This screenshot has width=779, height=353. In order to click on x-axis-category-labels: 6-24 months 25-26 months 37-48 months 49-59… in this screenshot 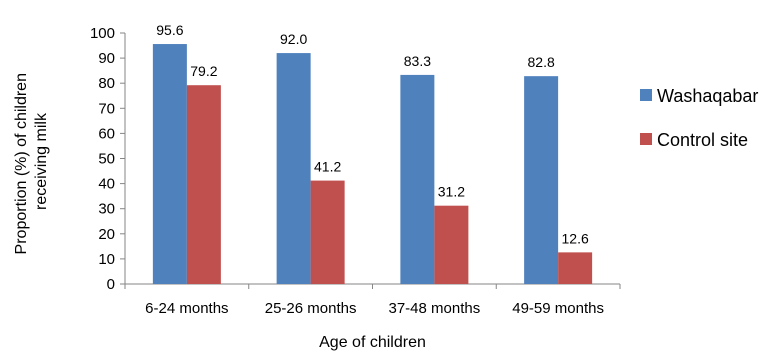, I will do `click(372, 300)`.